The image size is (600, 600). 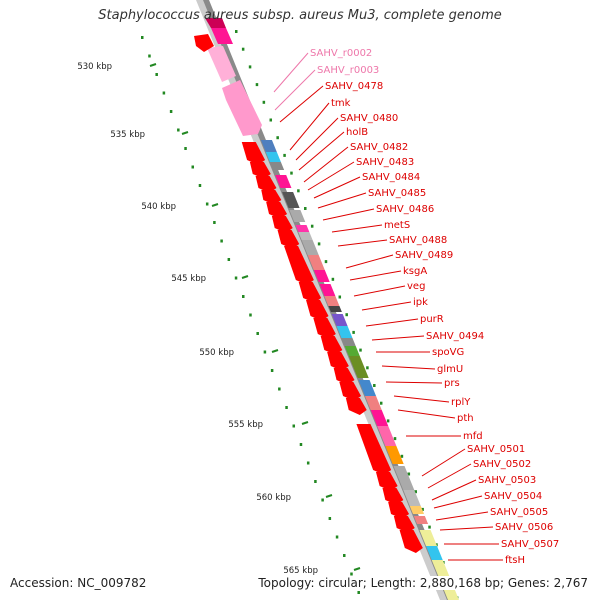 What do you see at coordinates (450, 369) in the screenshot?
I see `gene-label: glmU` at bounding box center [450, 369].